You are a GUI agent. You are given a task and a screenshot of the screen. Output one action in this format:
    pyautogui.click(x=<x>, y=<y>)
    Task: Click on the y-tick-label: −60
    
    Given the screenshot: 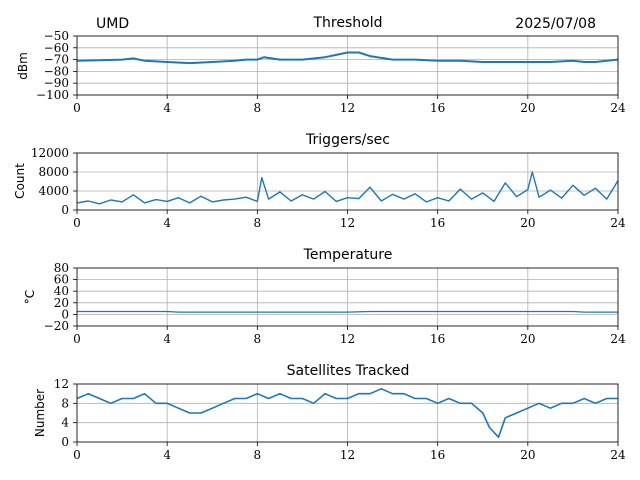 What is the action you would take?
    pyautogui.click(x=56, y=48)
    